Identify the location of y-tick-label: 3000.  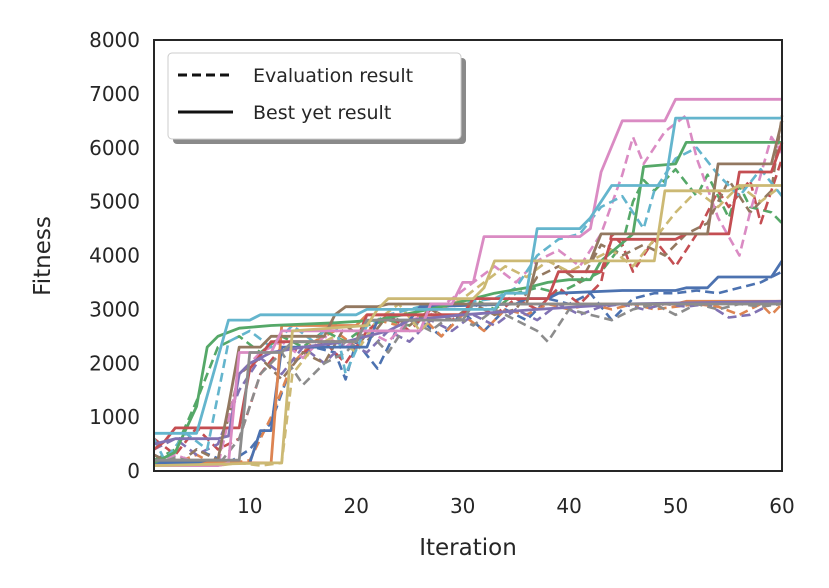
(114, 309).